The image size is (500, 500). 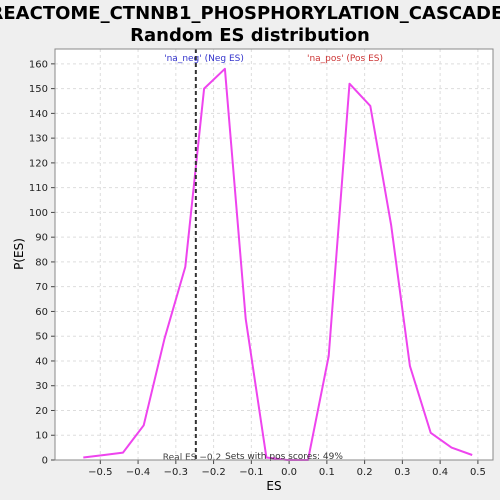 What do you see at coordinates (284, 457) in the screenshot?
I see `pos-scores-footer: Sets with pos scores: 49%` at bounding box center [284, 457].